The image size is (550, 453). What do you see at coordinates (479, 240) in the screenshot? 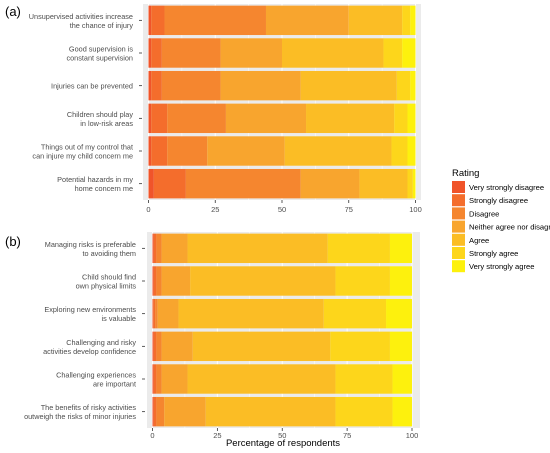
I see `legend-item-label: Agree` at bounding box center [479, 240].